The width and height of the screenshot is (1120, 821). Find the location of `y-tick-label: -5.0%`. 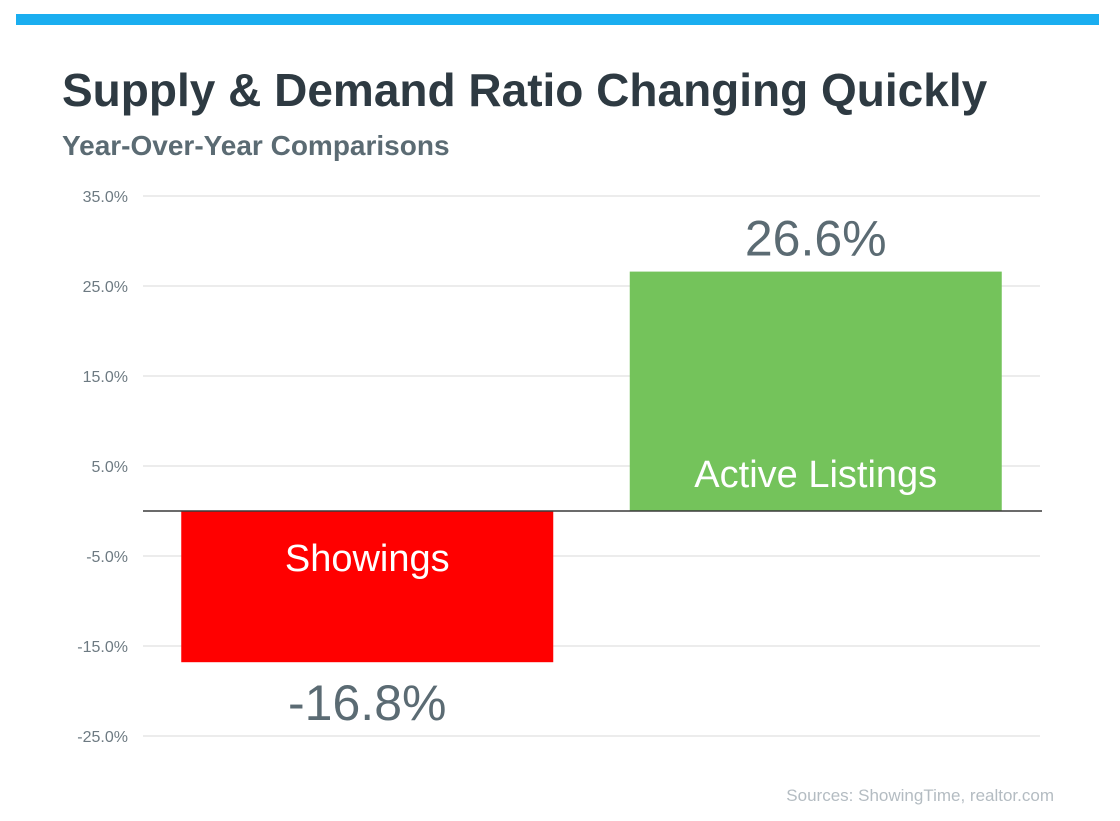

y-tick-label: -5.0% is located at coordinates (107, 557).